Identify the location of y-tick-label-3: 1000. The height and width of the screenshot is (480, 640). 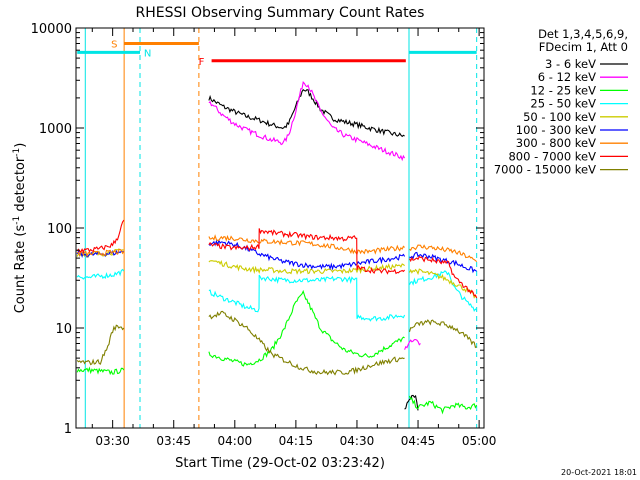
(55, 129).